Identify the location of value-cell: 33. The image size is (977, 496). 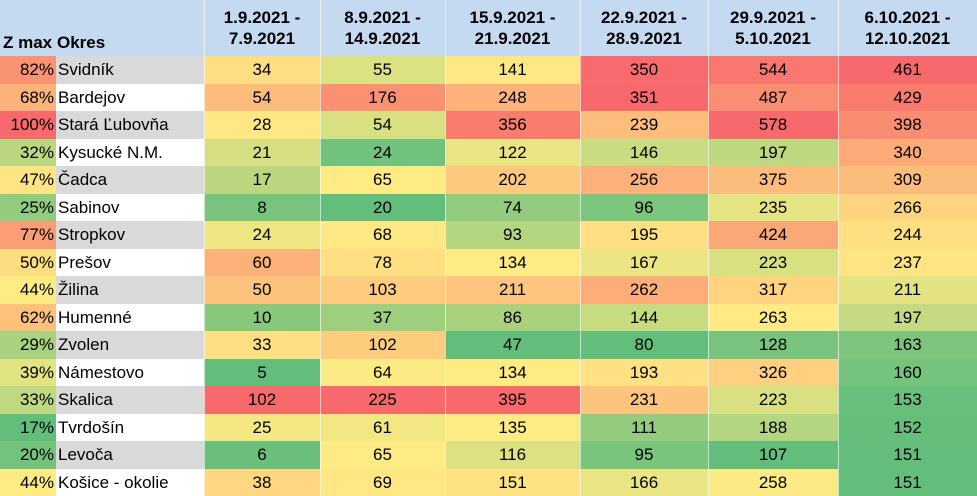
(262, 345).